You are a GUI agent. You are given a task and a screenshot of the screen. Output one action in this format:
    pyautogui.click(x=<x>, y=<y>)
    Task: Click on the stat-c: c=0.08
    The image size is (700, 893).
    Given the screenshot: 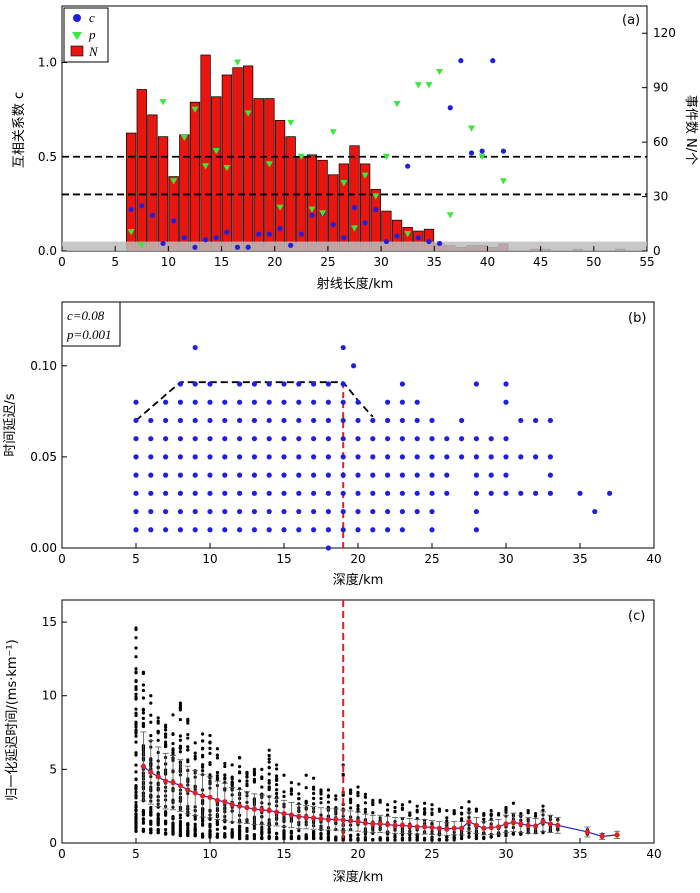 What is the action you would take?
    pyautogui.click(x=86, y=315)
    